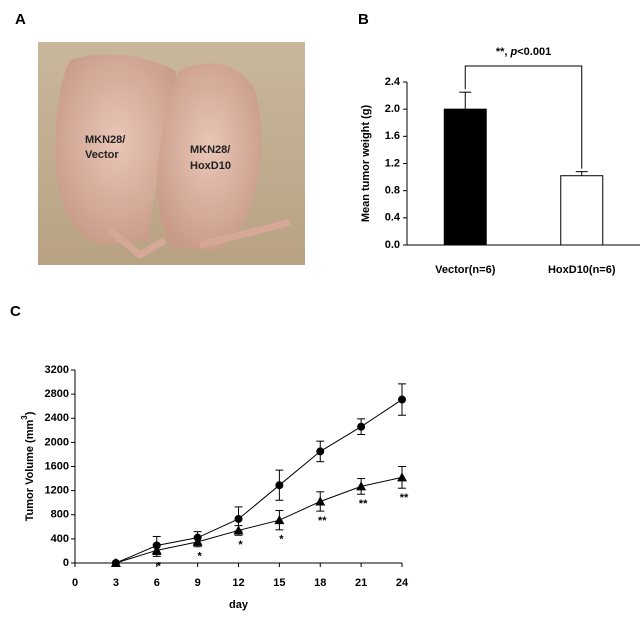  What do you see at coordinates (20, 19) in the screenshot?
I see `panel-label: A` at bounding box center [20, 19].